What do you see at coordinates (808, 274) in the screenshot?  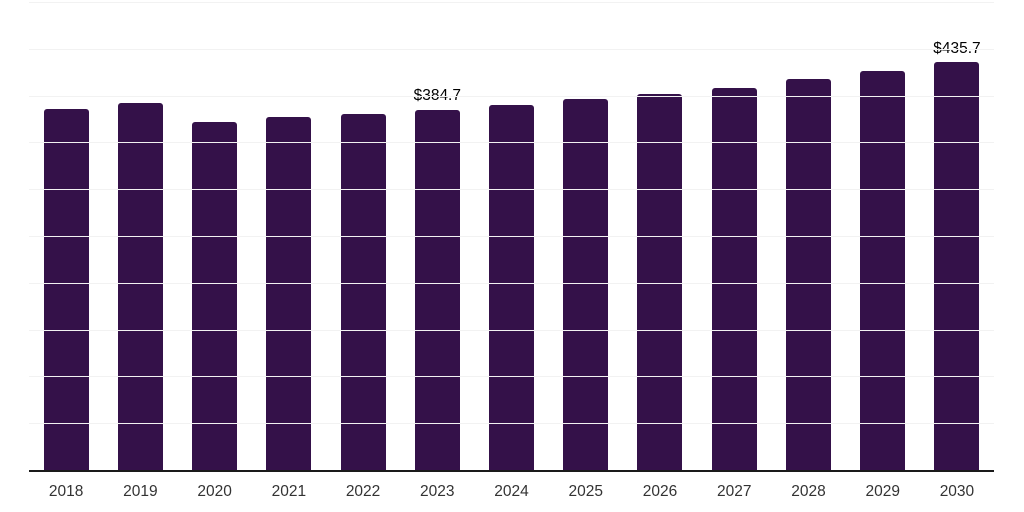 I see `bar-2028` at bounding box center [808, 274].